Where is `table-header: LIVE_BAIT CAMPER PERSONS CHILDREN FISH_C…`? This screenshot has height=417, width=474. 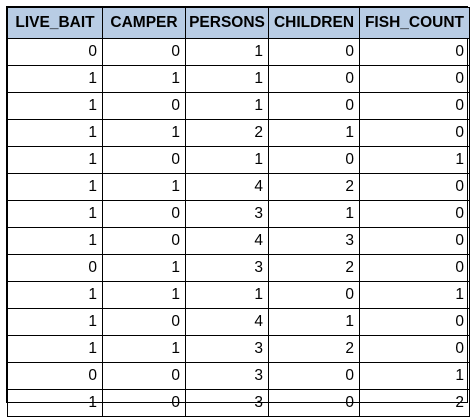 table-header: LIVE_BAIT CAMPER PERSONS CHILDREN FISH_C… is located at coordinates (238, 23).